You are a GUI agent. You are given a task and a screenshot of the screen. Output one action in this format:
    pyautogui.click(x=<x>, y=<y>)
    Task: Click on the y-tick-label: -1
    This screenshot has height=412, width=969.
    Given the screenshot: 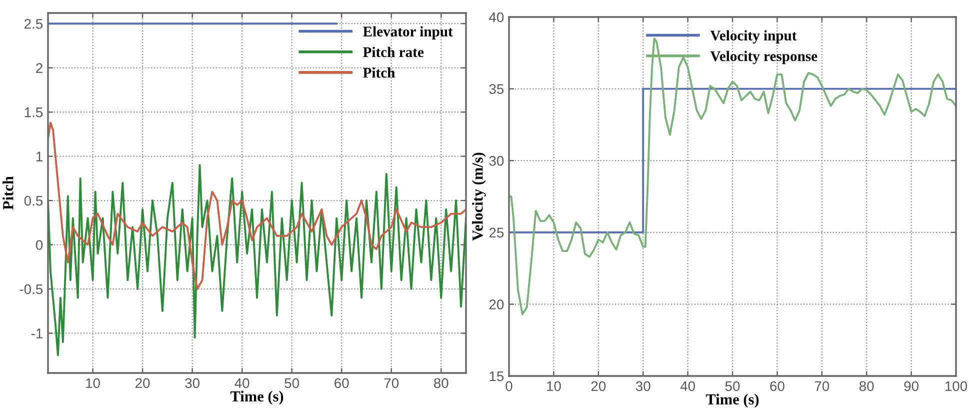 What is the action you would take?
    pyautogui.click(x=36, y=333)
    